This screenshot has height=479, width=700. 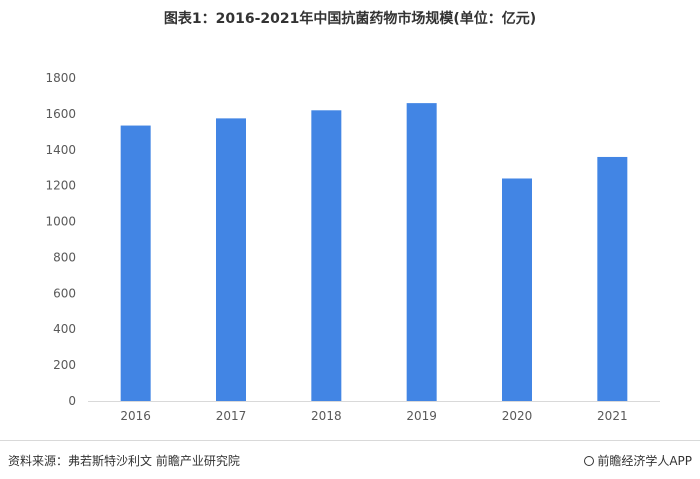 I want to click on bar-2021, so click(x=612, y=278).